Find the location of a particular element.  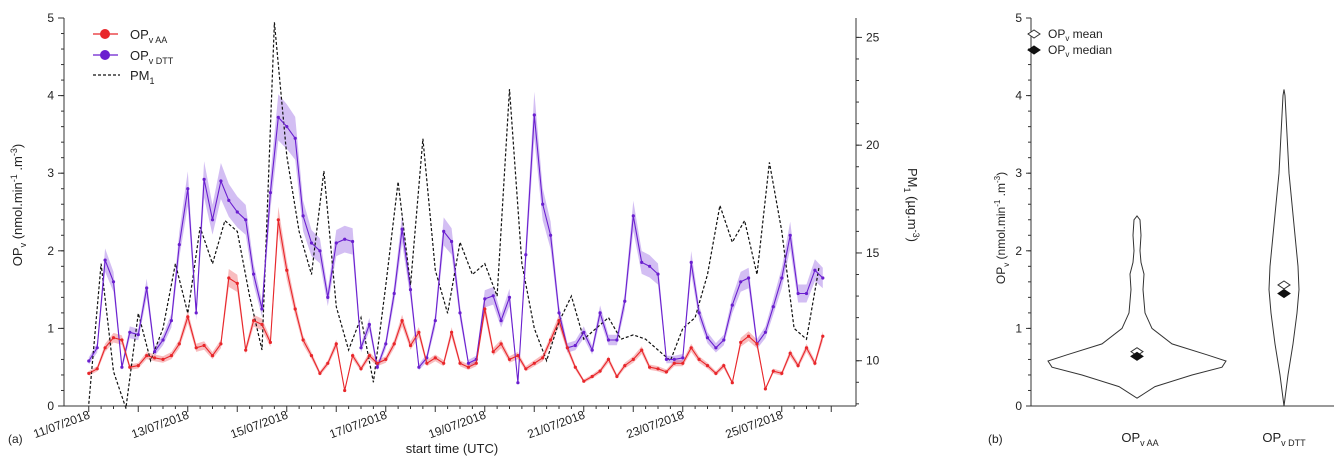

left-y-tick-label: 1 is located at coordinates (50, 328).